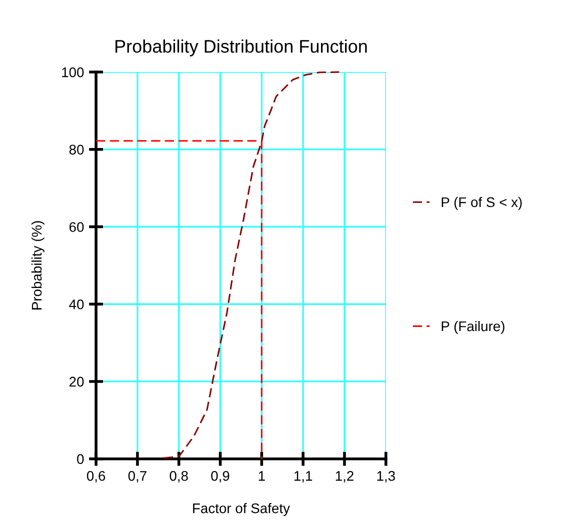  What do you see at coordinates (345, 476) in the screenshot?
I see `x-tick-label: 1,2` at bounding box center [345, 476].